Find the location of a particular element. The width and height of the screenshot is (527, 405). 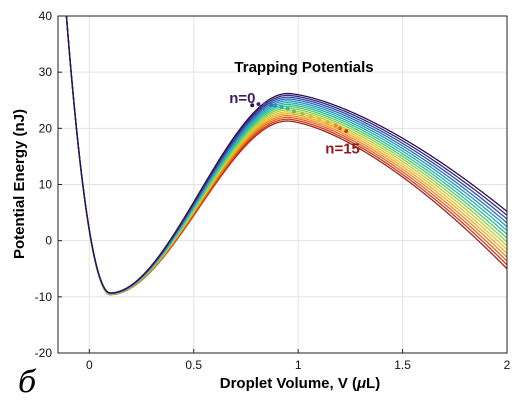

y-tick-label: 20 is located at coordinates (46, 128).